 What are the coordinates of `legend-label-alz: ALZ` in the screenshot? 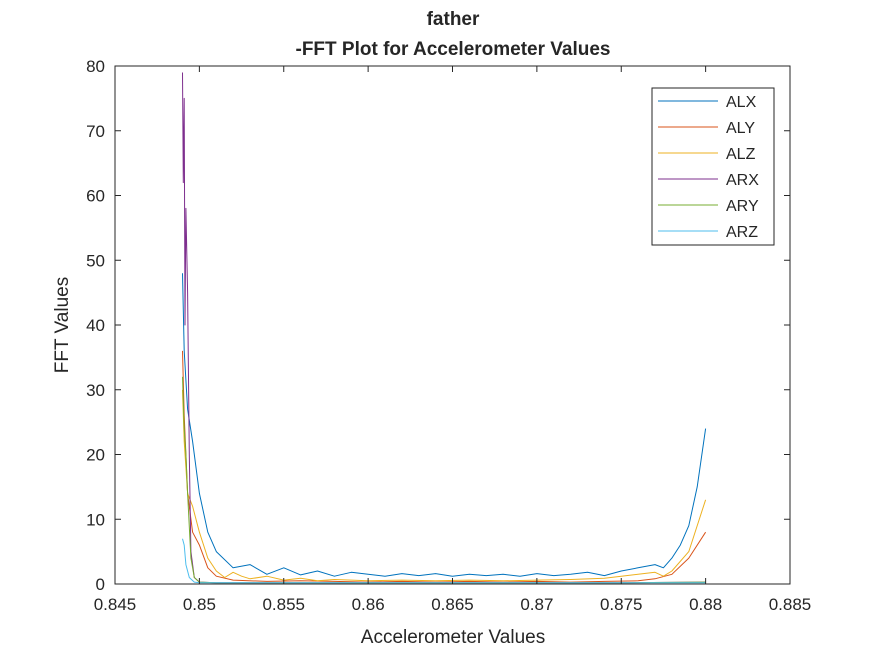 It's located at (741, 154).